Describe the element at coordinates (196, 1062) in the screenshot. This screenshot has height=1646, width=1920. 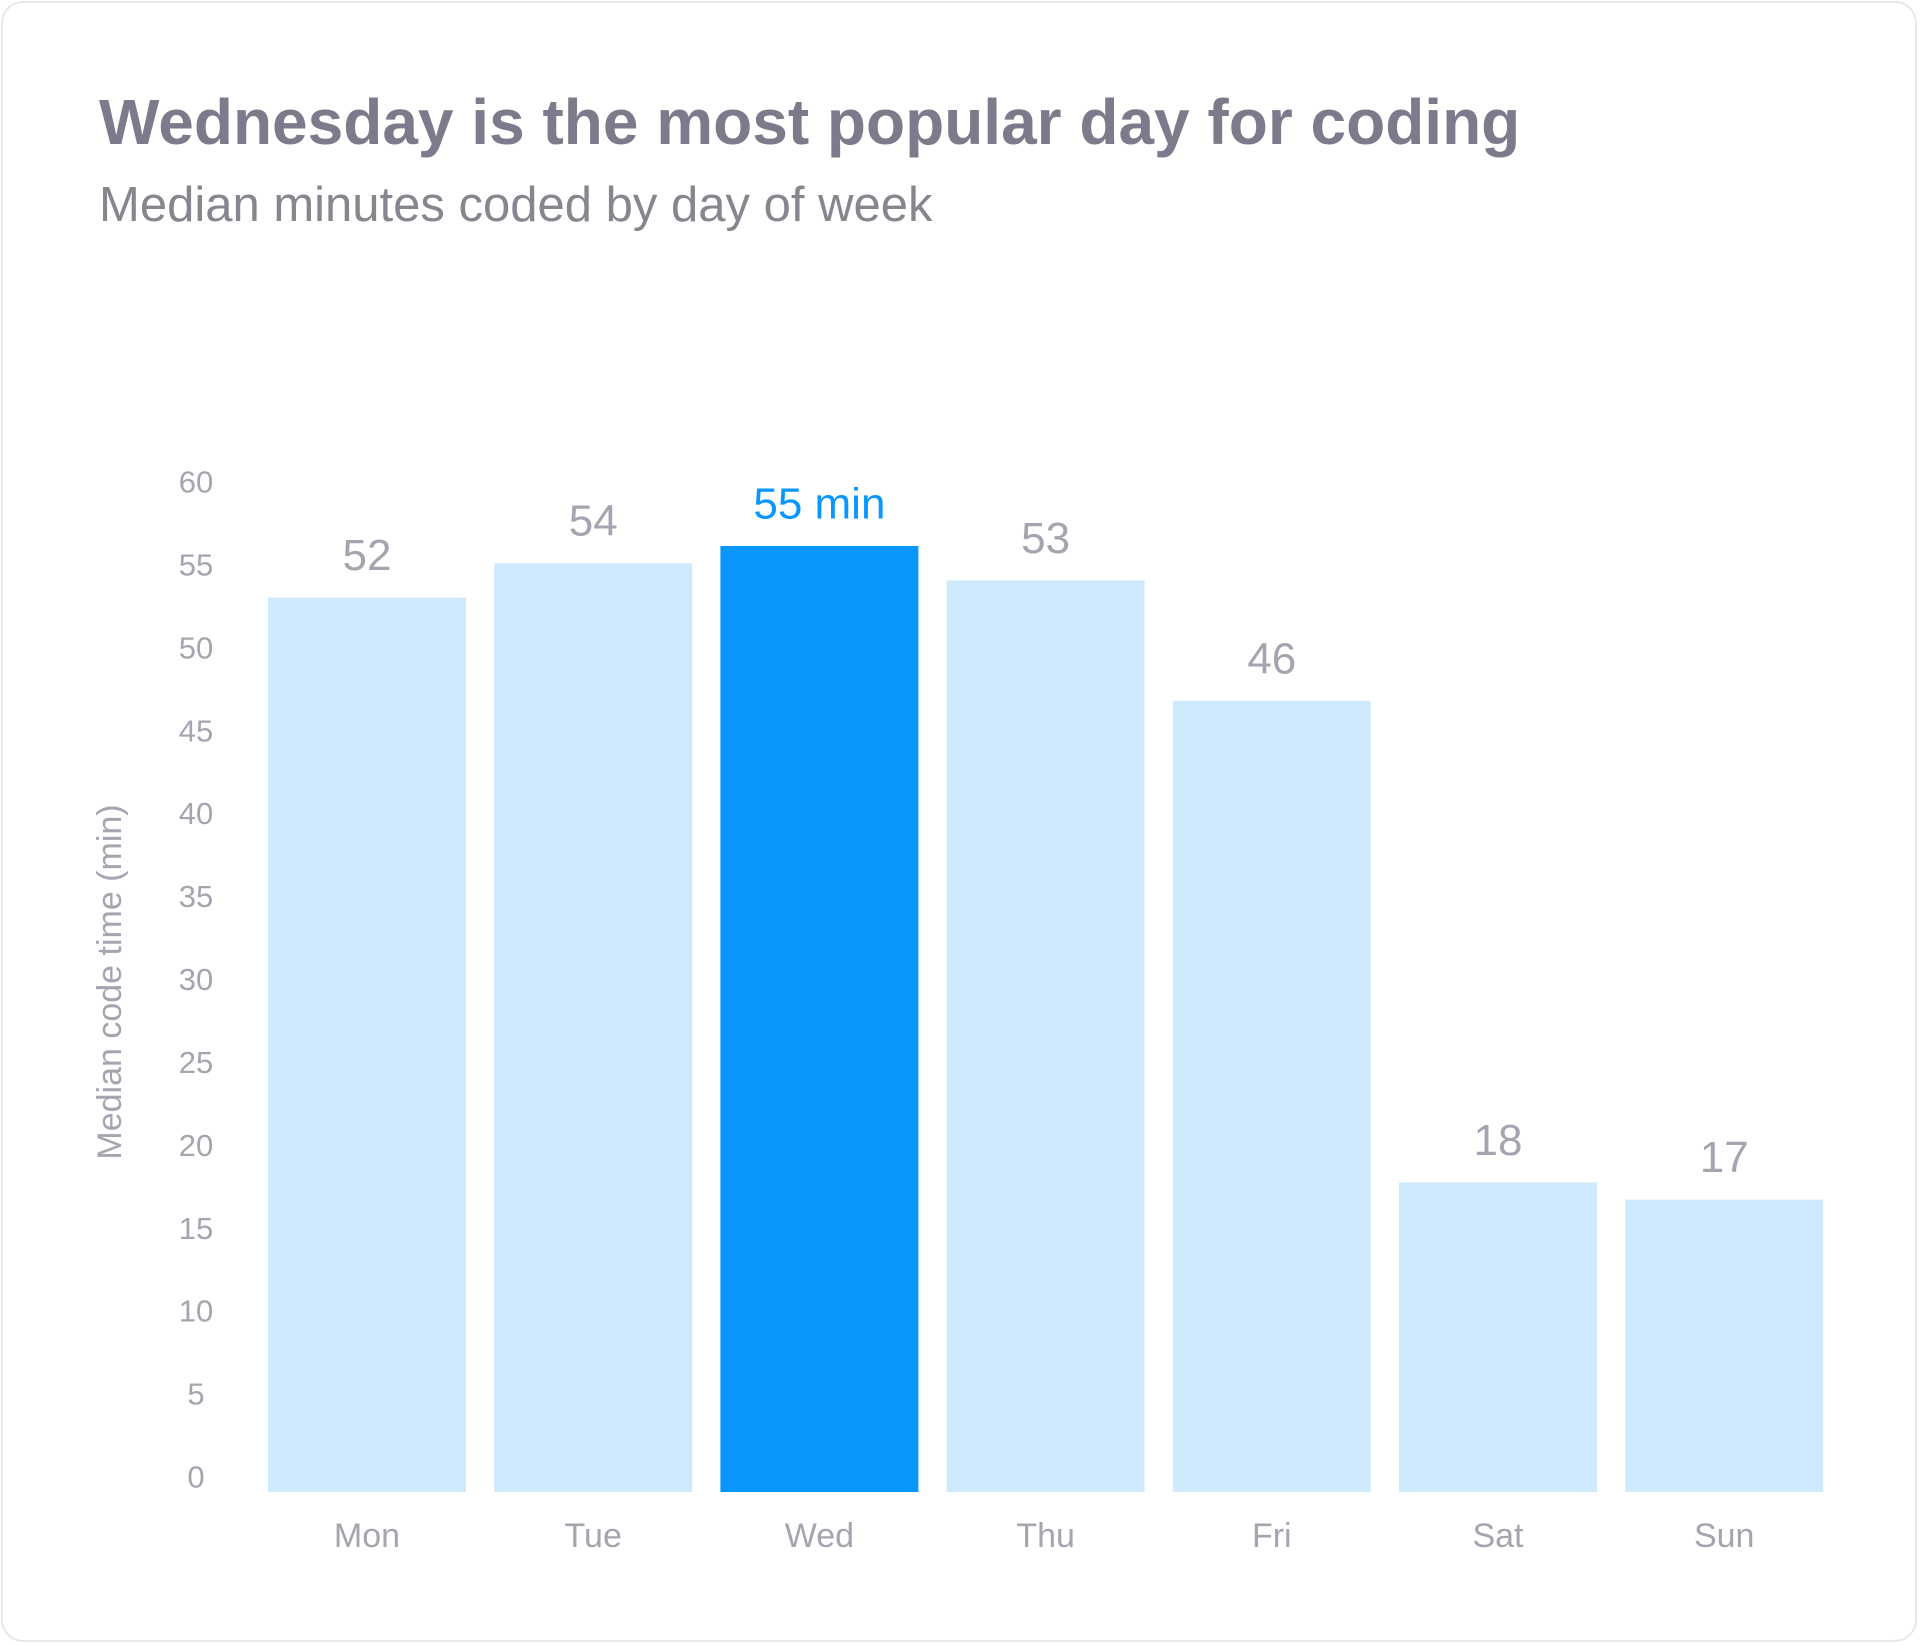
I see `y-tick-label: 25` at that location.